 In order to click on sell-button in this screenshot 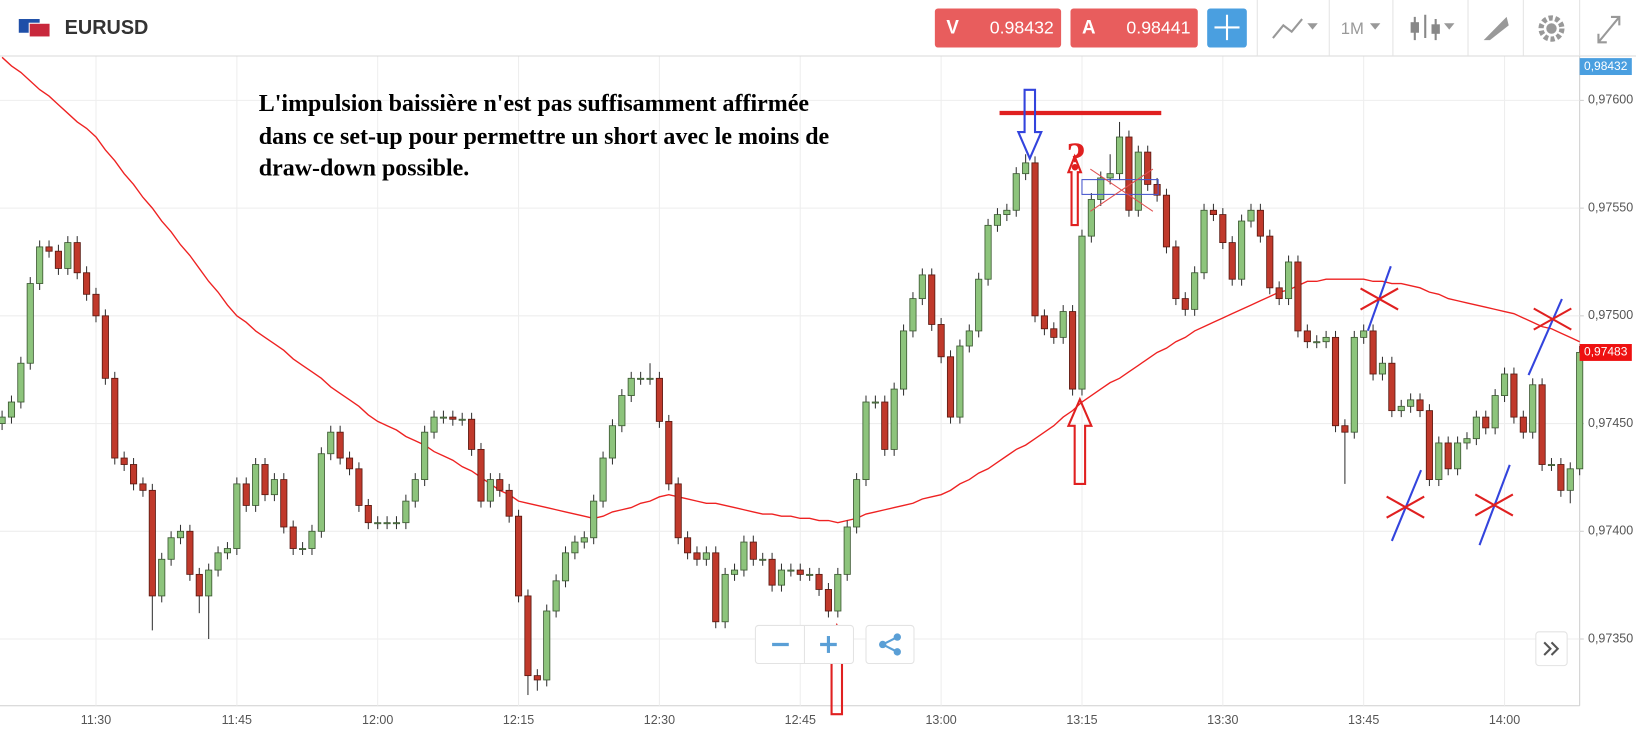, I will do `click(998, 28)`.